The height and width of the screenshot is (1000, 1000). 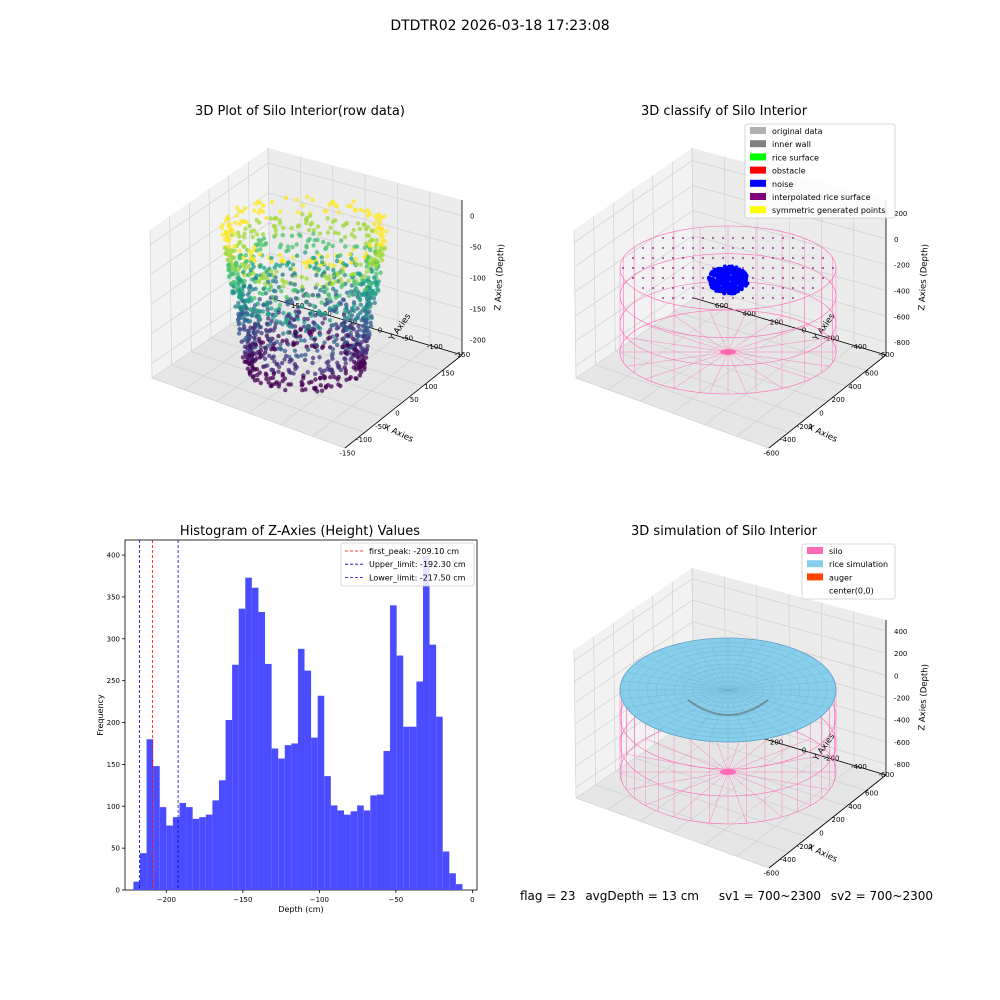 What do you see at coordinates (304, 294) in the screenshot?
I see `plot1-points` at bounding box center [304, 294].